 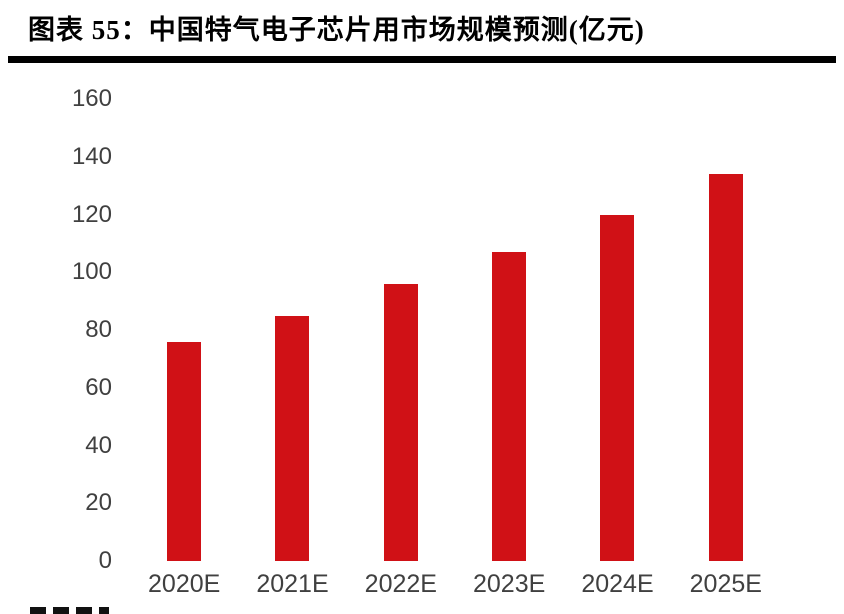 I want to click on y-tick-label: 20, so click(x=98, y=503).